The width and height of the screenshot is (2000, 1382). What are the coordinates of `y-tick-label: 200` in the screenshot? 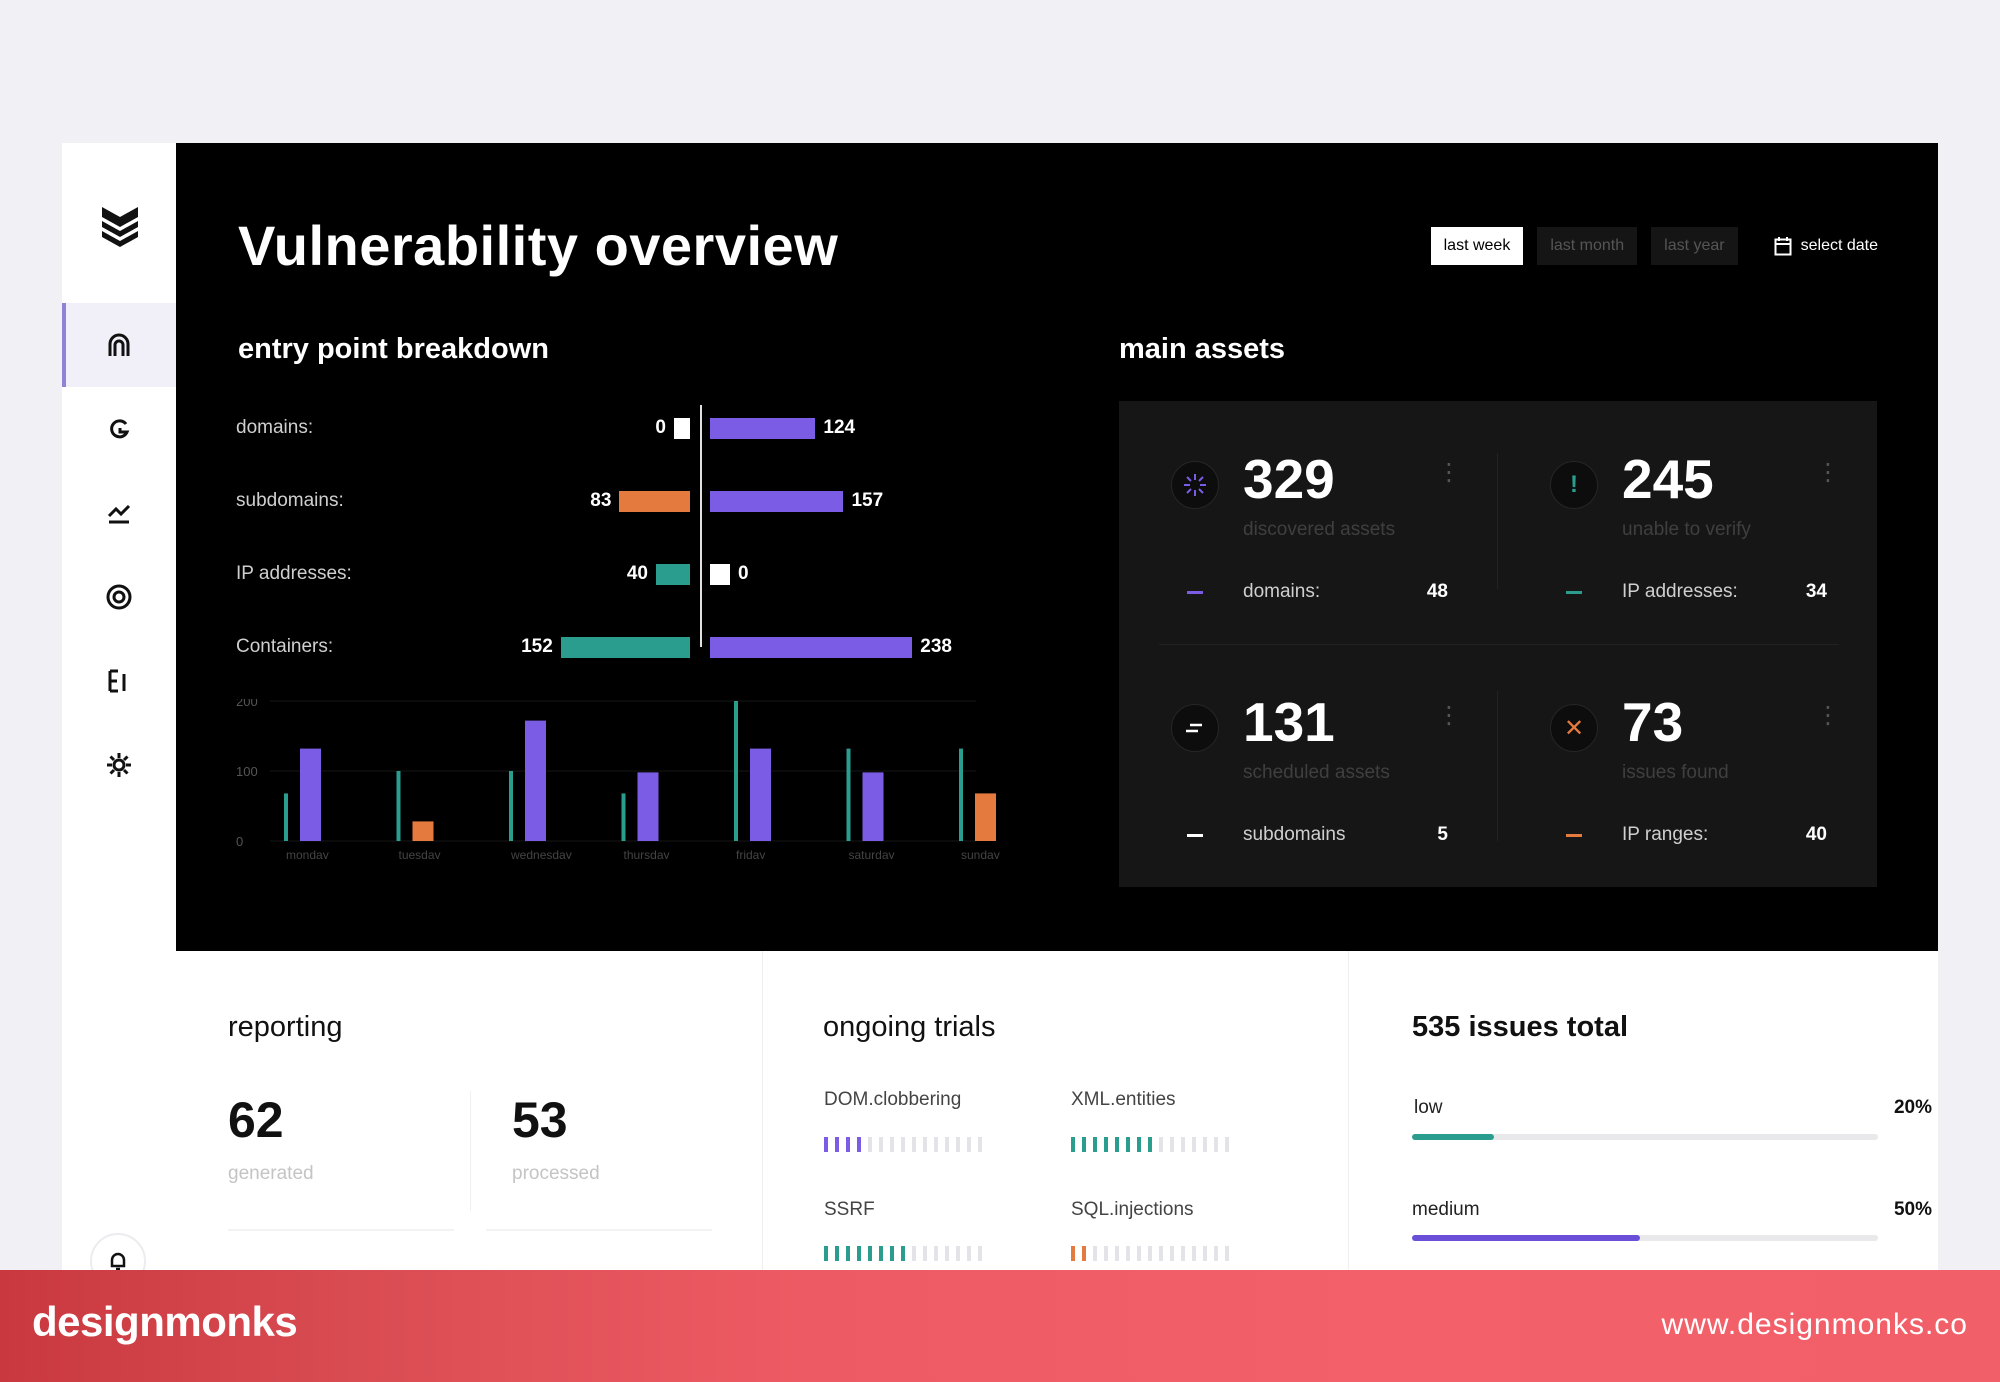 It's located at (247, 704).